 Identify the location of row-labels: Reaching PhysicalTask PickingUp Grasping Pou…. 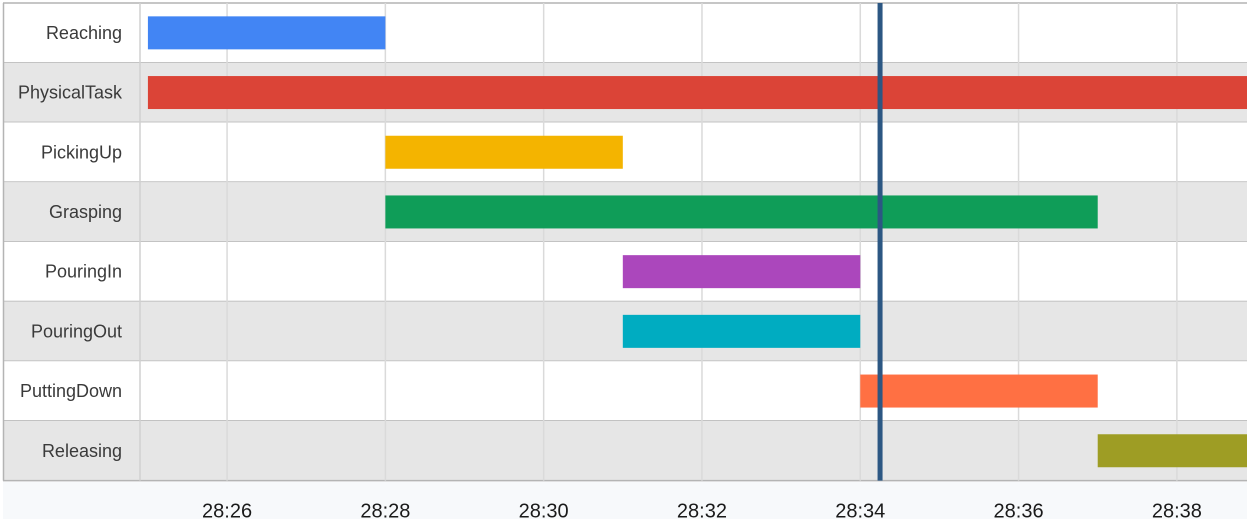
(70, 242).